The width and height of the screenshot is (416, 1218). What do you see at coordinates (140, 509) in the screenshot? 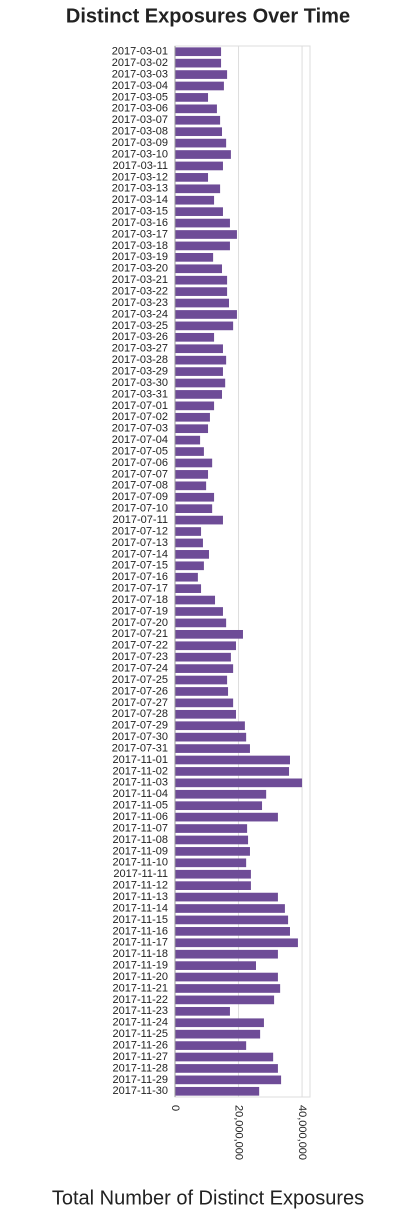
I see `y-tick-label: 2017-07-10` at bounding box center [140, 509].